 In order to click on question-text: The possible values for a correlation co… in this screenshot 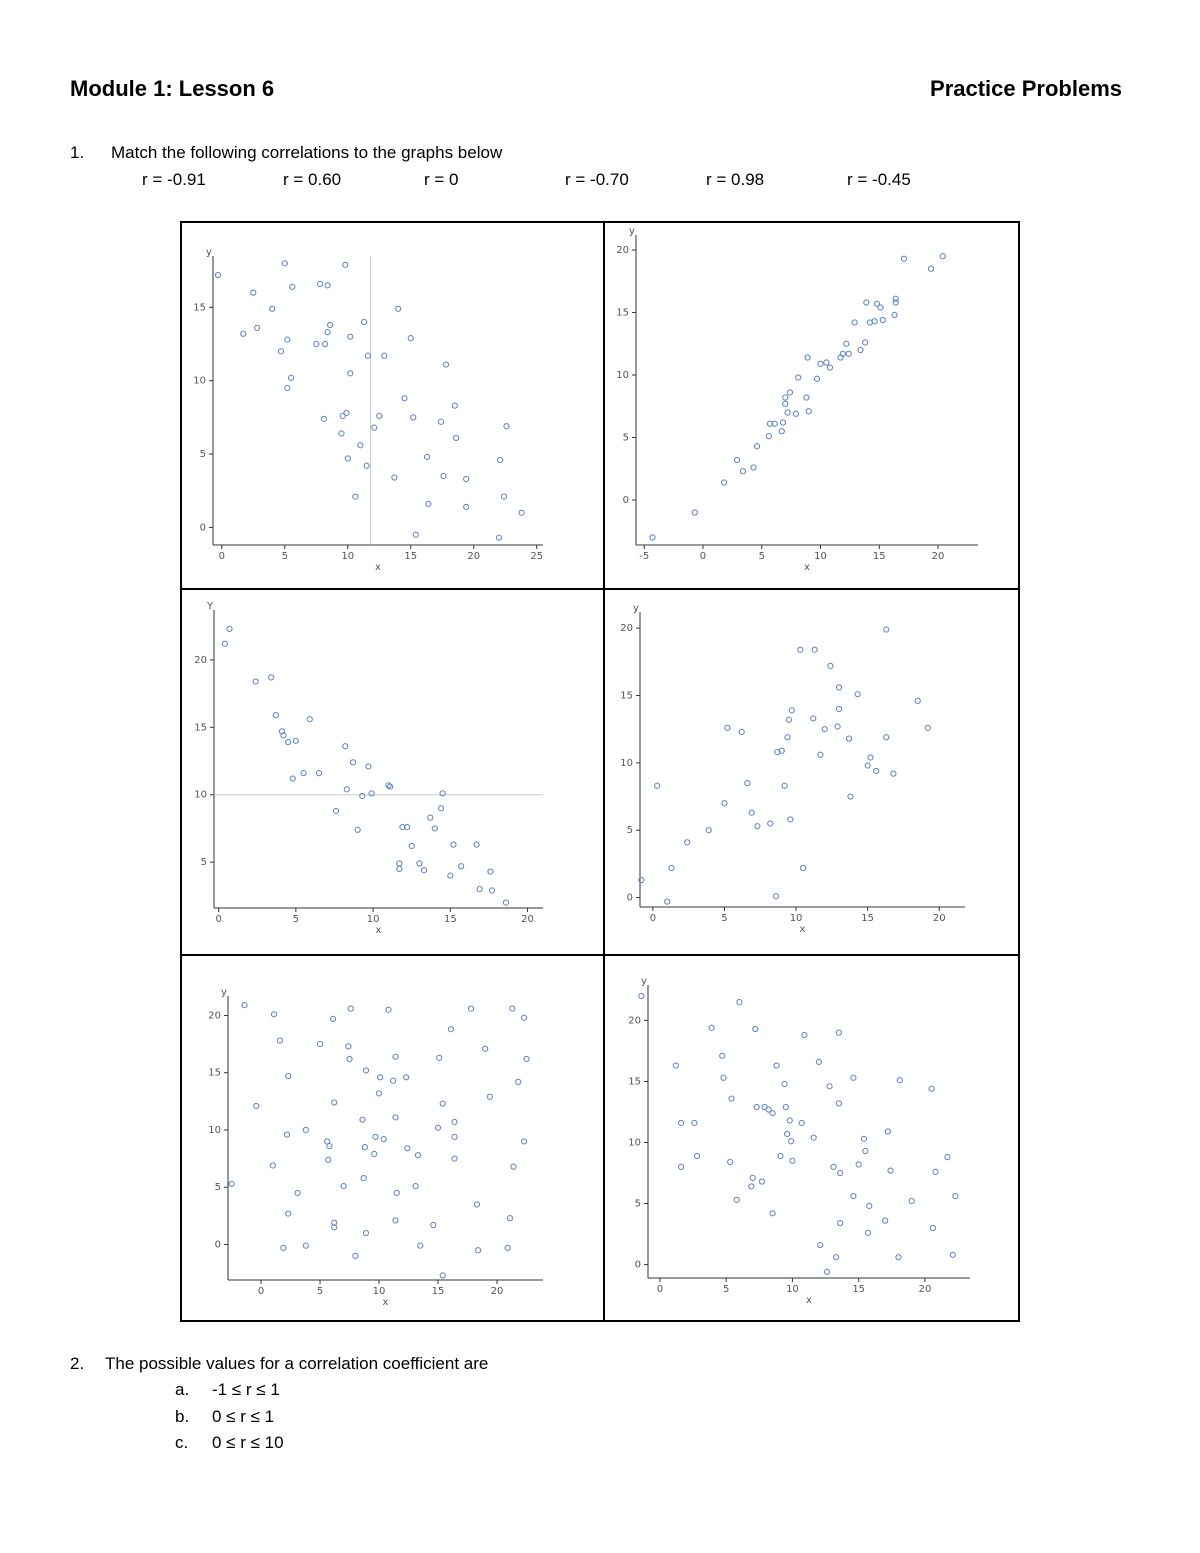, I will do `click(297, 1363)`.